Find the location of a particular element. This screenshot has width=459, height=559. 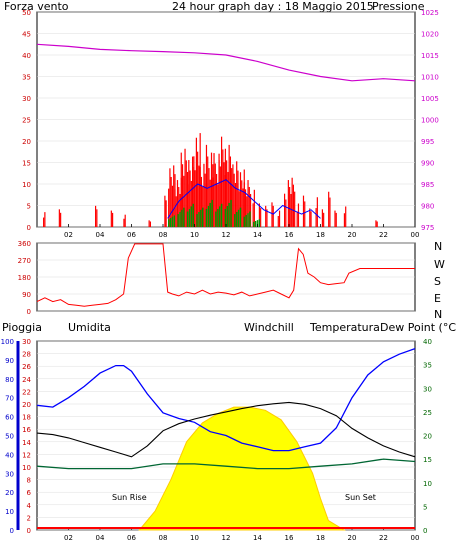

humidity-tick-label: 50 is located at coordinates (9, 437).